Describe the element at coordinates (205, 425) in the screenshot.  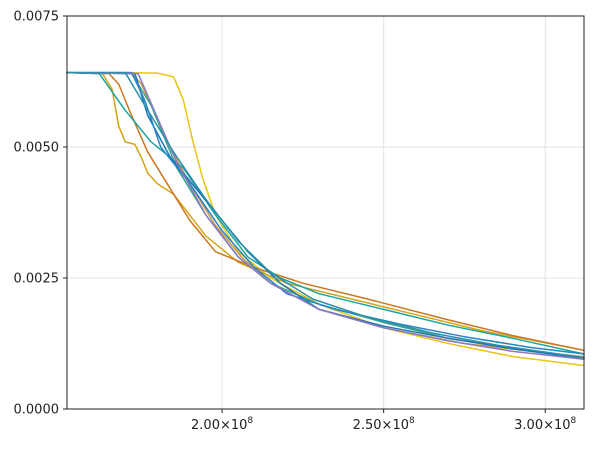
I see `x-tick-mantissa: 2.00` at that location.